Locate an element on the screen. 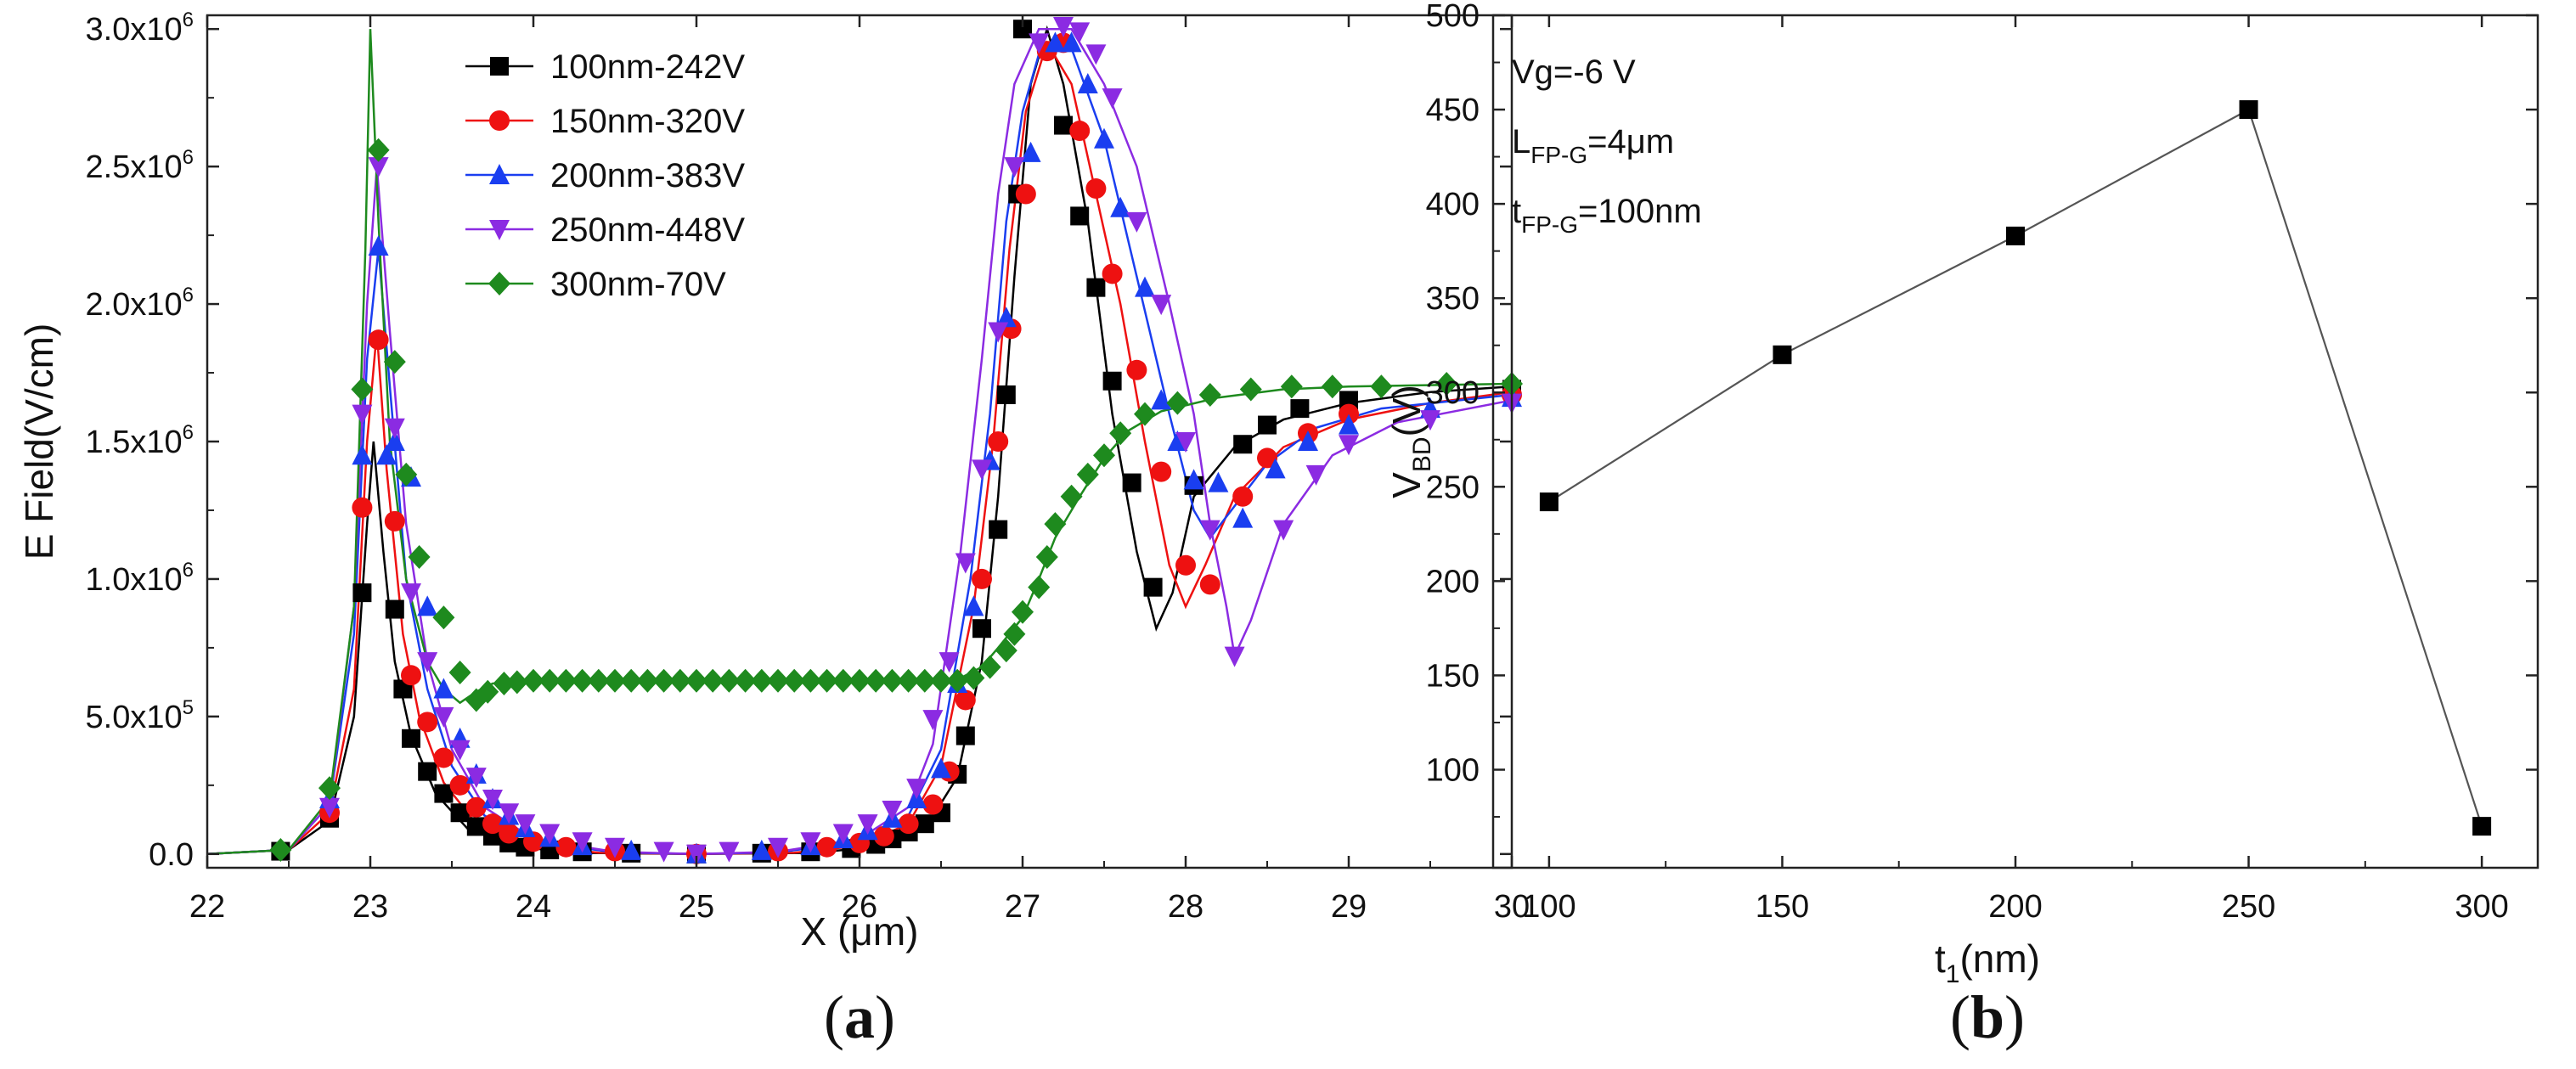  x-tick-label: 28 is located at coordinates (1185, 907).